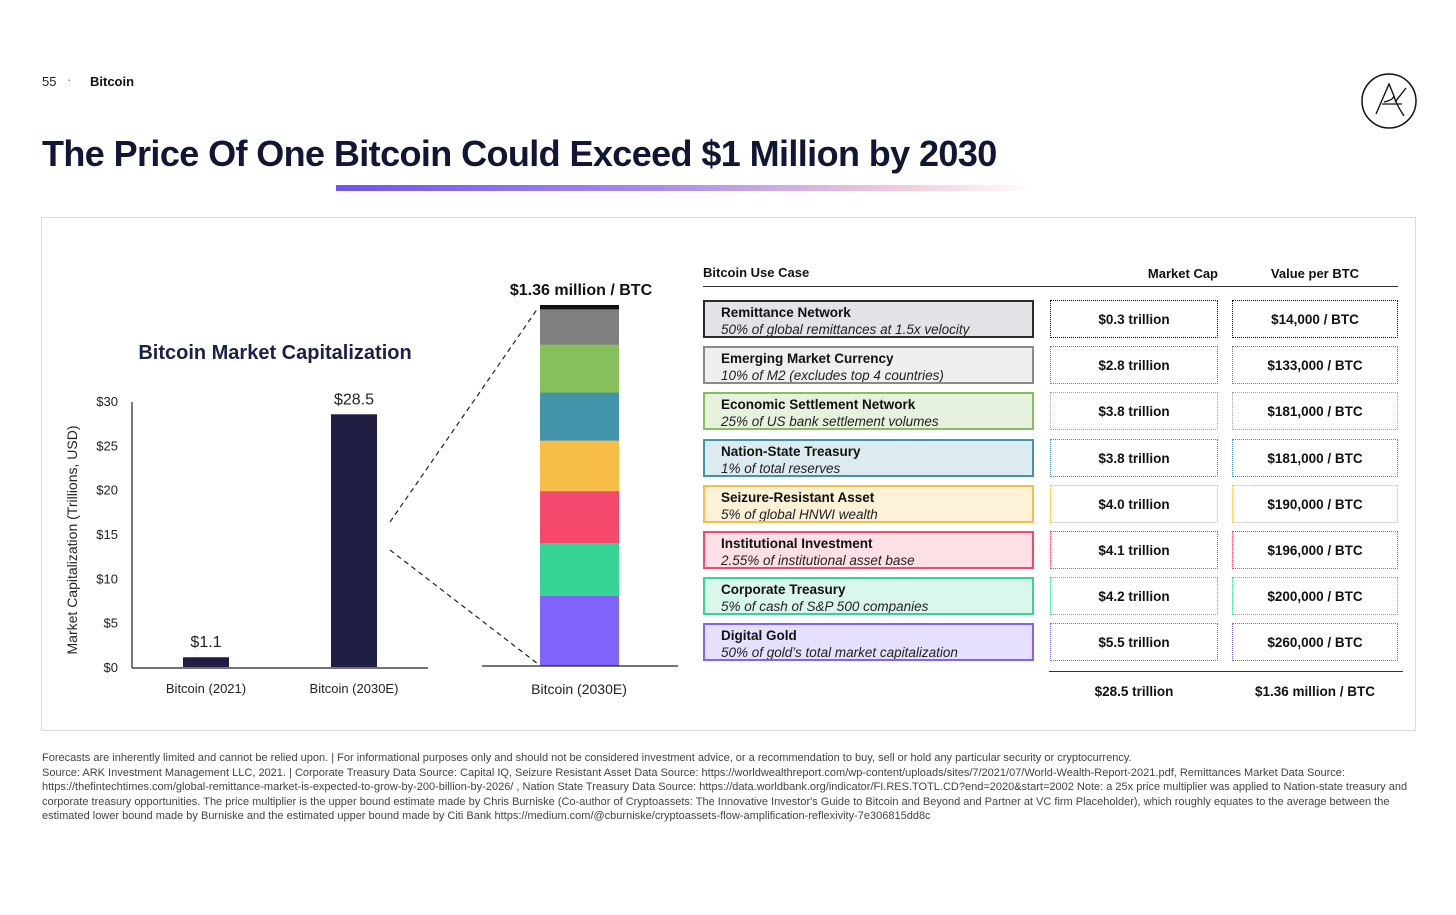  What do you see at coordinates (797, 543) in the screenshot?
I see `use-case-name: Institutional Investment` at bounding box center [797, 543].